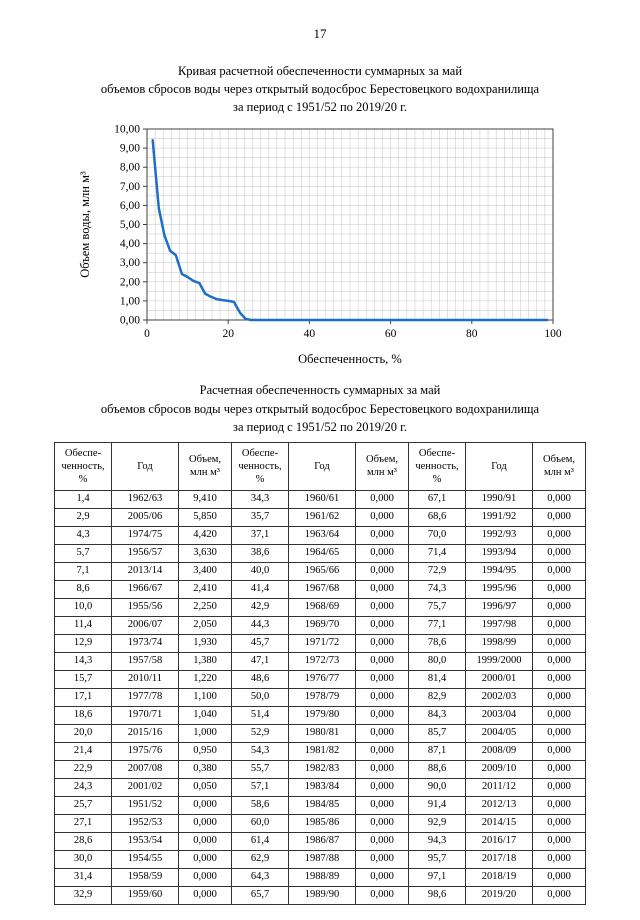 This screenshot has width=640, height=920. Describe the element at coordinates (83, 824) in the screenshot. I see `cell-percent: 27,1` at that location.